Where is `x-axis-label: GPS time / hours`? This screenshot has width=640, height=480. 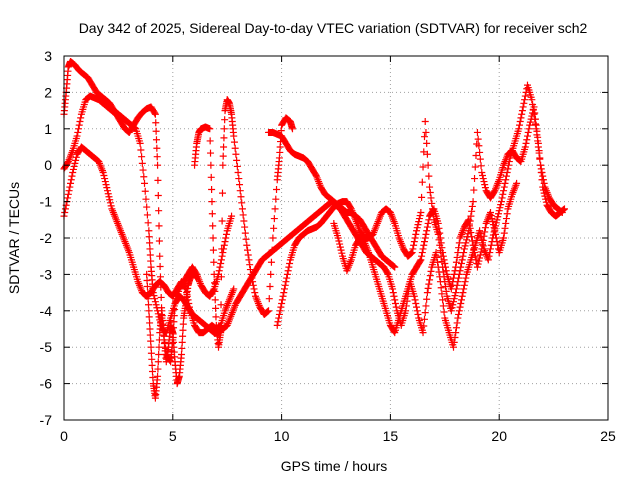
x-axis-label: GPS time / hours is located at coordinates (334, 466).